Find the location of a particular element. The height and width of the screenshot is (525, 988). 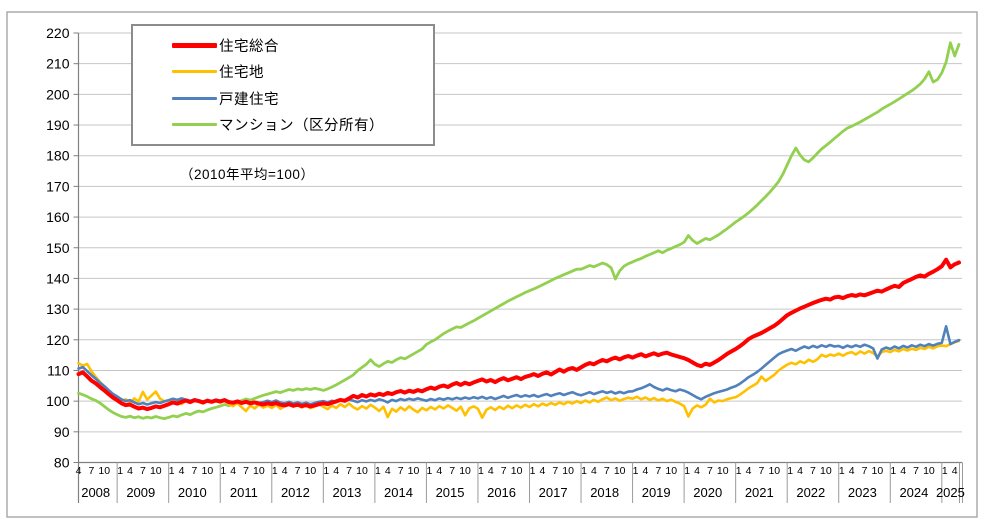

legend-line-swatch-green is located at coordinates (194, 125).